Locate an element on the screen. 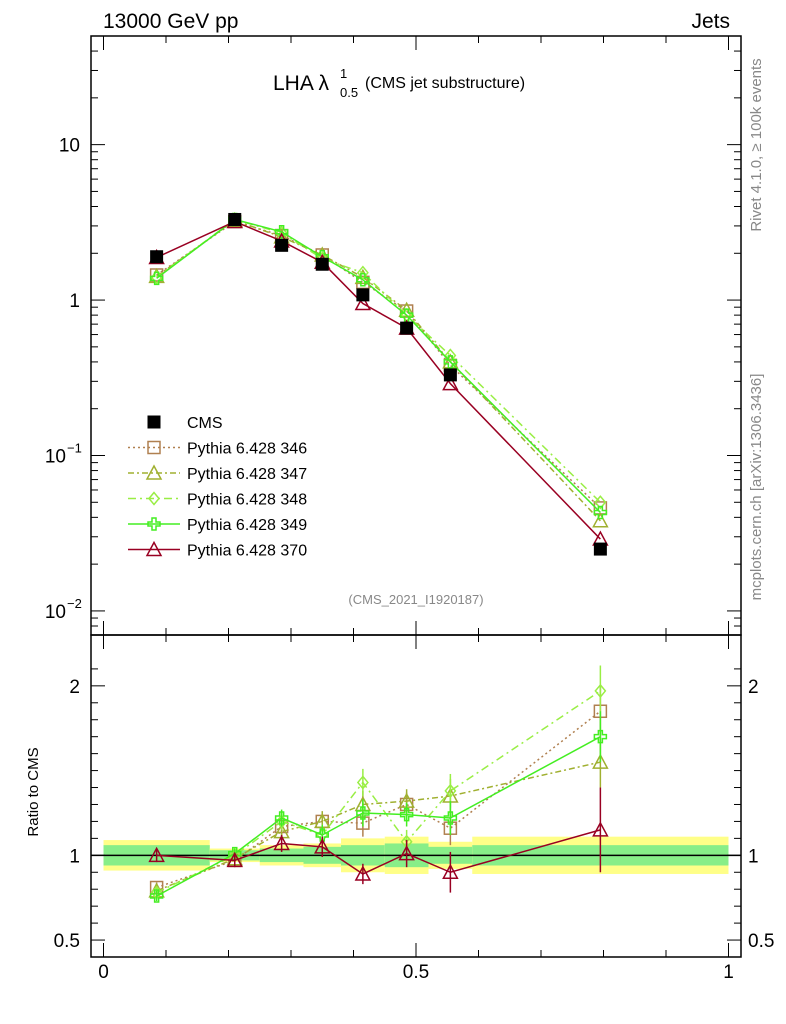 The height and width of the screenshot is (1024, 786). title-parenthetical: (CMS jet substructure) is located at coordinates (445, 83).